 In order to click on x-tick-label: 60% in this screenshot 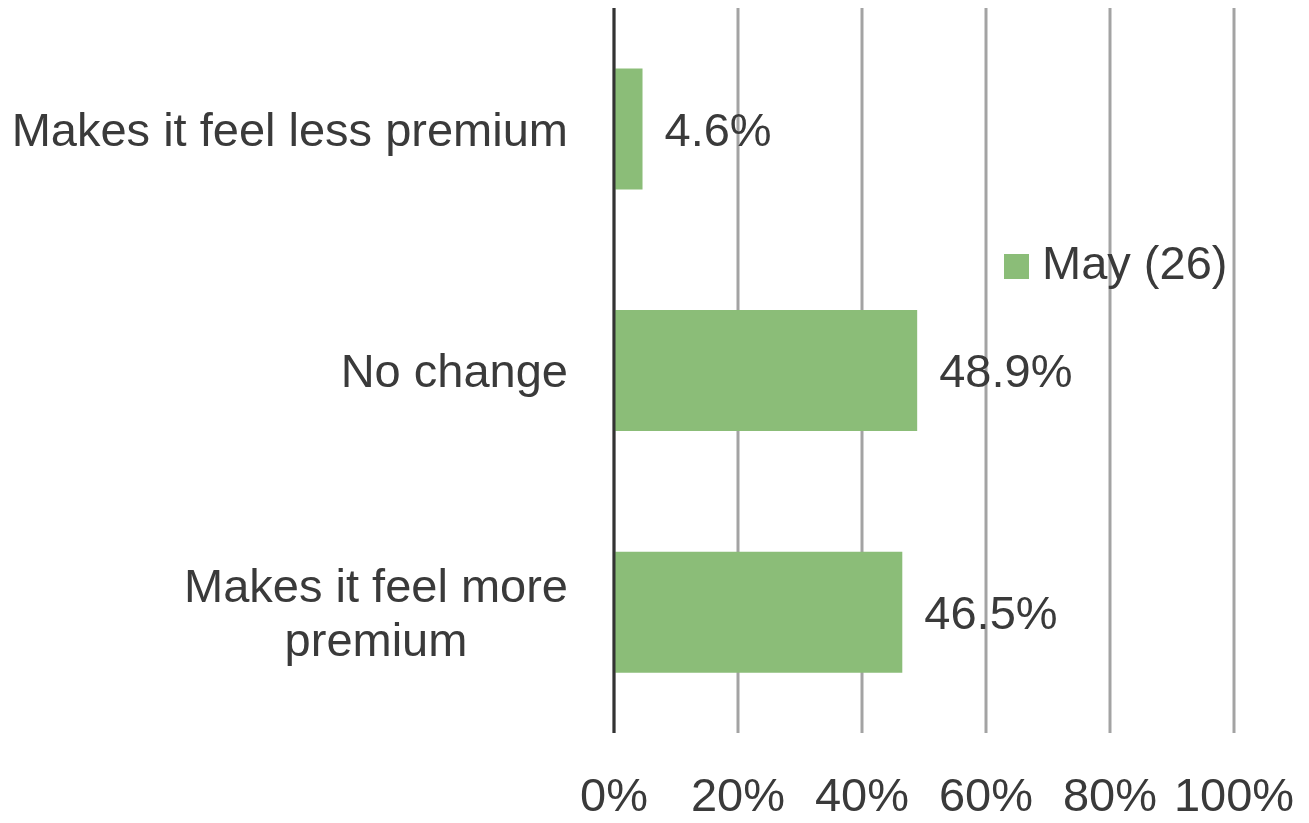, I will do `click(986, 795)`.